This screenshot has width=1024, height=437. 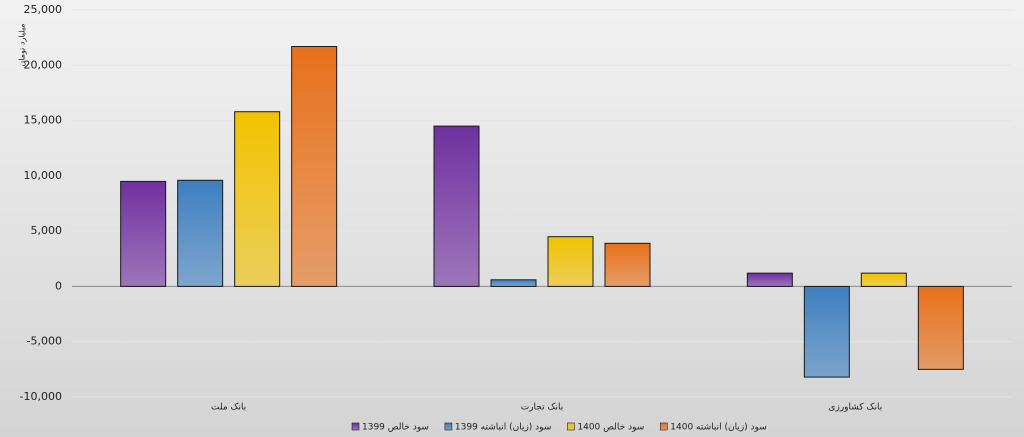 What do you see at coordinates (43, 175) in the screenshot?
I see `y-tick-label: 10,000` at bounding box center [43, 175].